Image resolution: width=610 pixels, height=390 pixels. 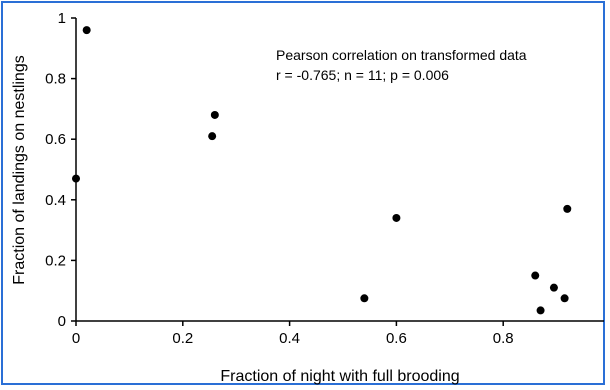 What do you see at coordinates (339, 376) in the screenshot?
I see `x-axis-title: Fraction of night with full brooding` at bounding box center [339, 376].